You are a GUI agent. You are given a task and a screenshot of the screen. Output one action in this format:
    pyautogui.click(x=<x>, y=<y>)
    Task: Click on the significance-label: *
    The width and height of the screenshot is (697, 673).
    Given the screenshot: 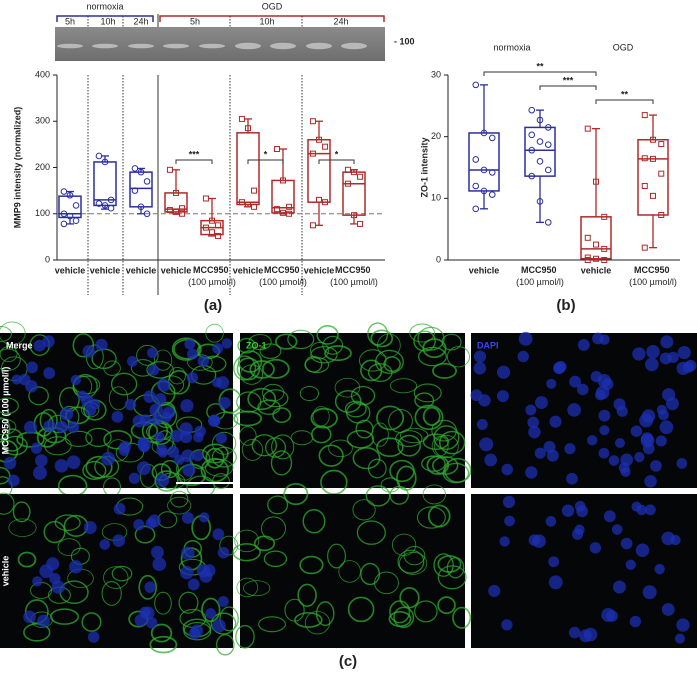 What is the action you would take?
    pyautogui.click(x=266, y=154)
    